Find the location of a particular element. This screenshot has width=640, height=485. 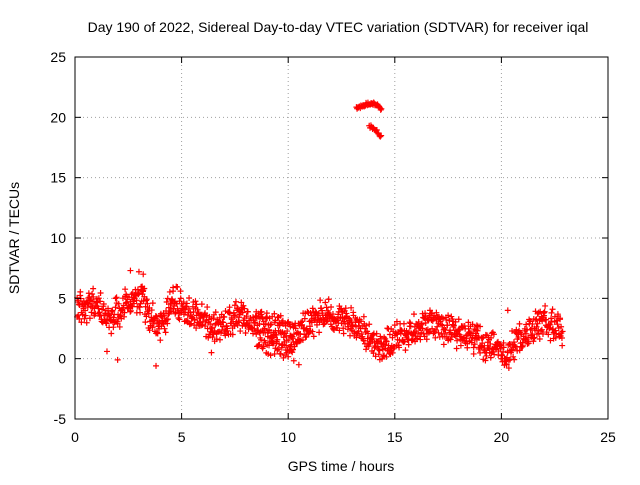

y-tick-label: 20 is located at coordinates (58, 117).